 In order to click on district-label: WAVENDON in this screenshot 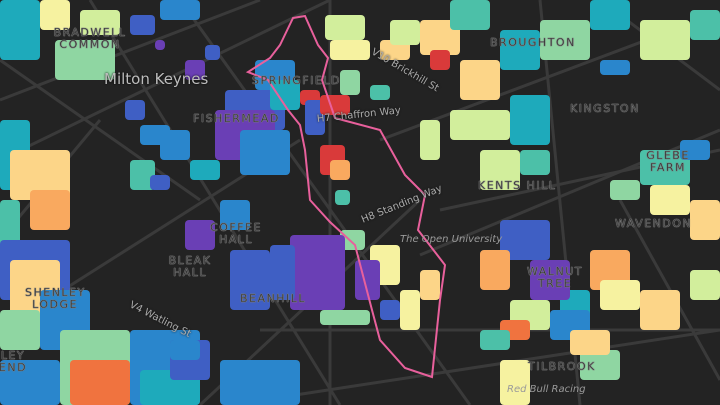, I will do `click(654, 223)`.